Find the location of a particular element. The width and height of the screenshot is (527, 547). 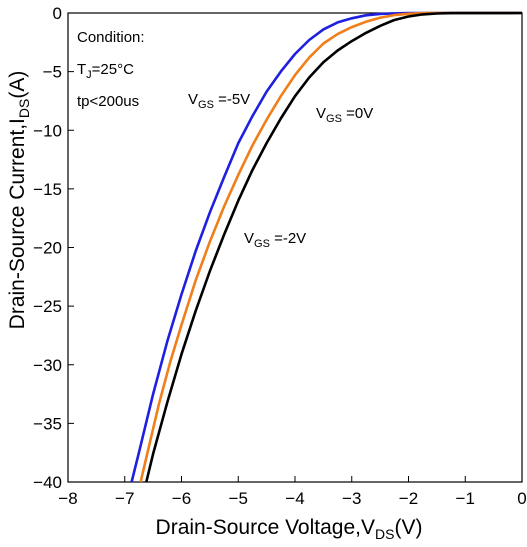

x-tick-label: −3 is located at coordinates (351, 498).